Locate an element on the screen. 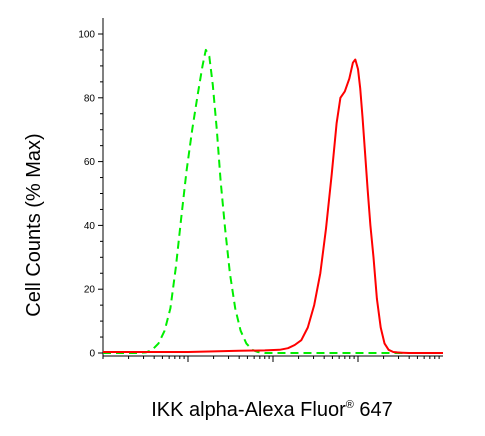  y-axis-ticks: 0 20 40 60 80 100 is located at coordinates (90, 195).